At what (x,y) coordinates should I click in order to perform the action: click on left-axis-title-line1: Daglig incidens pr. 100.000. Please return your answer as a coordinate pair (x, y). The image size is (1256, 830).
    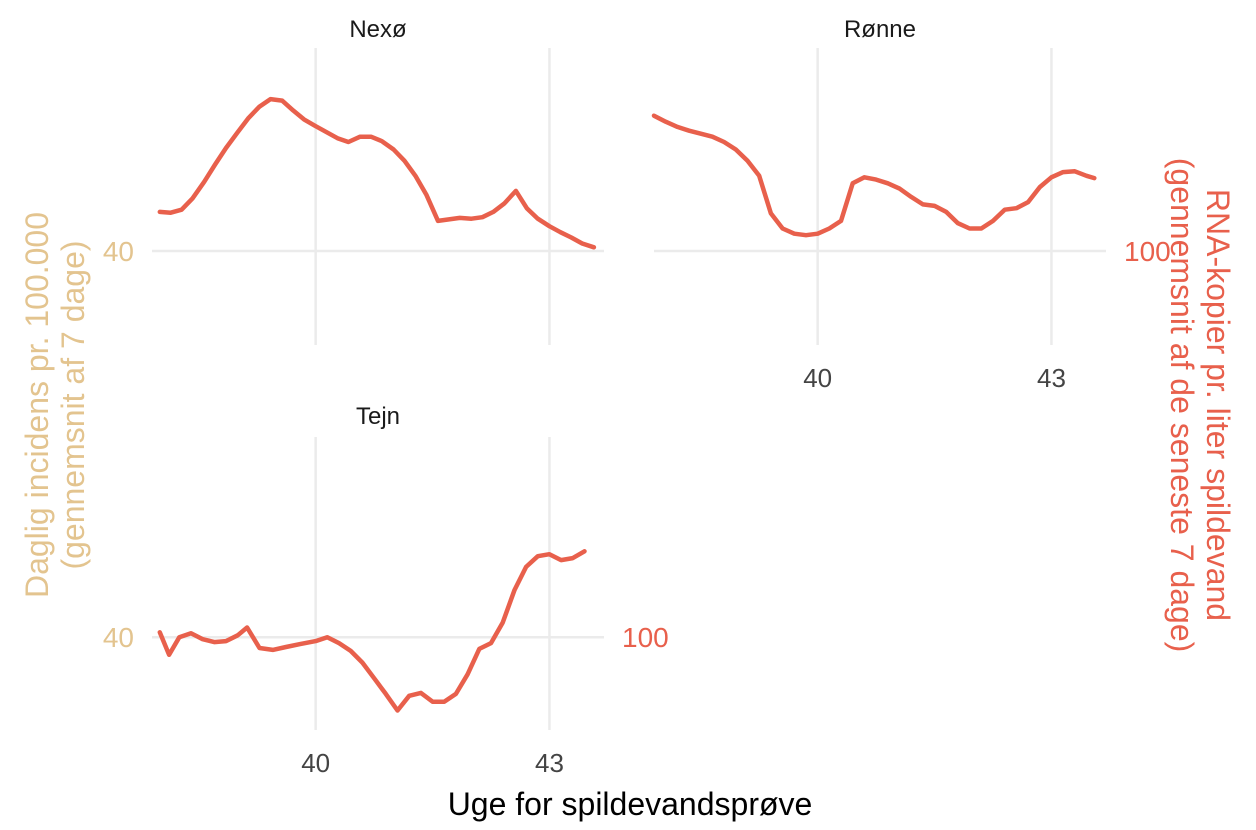
    Looking at the image, I should click on (37, 405).